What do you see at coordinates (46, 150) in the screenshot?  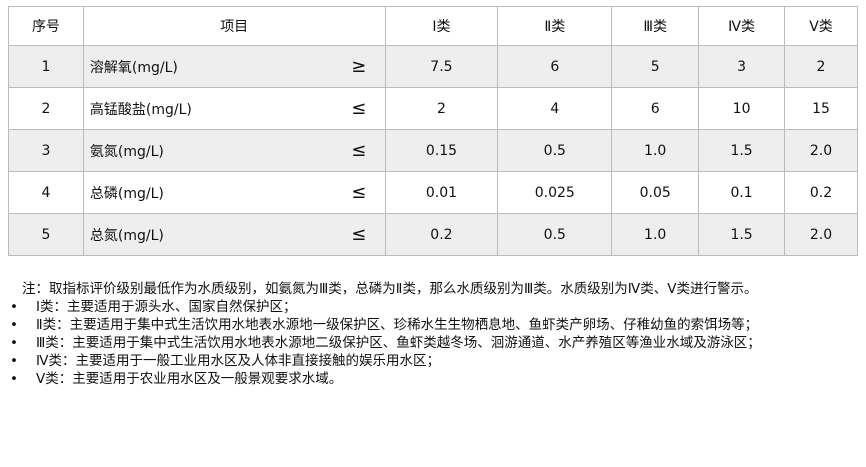 I see `row-no: 3` at bounding box center [46, 150].